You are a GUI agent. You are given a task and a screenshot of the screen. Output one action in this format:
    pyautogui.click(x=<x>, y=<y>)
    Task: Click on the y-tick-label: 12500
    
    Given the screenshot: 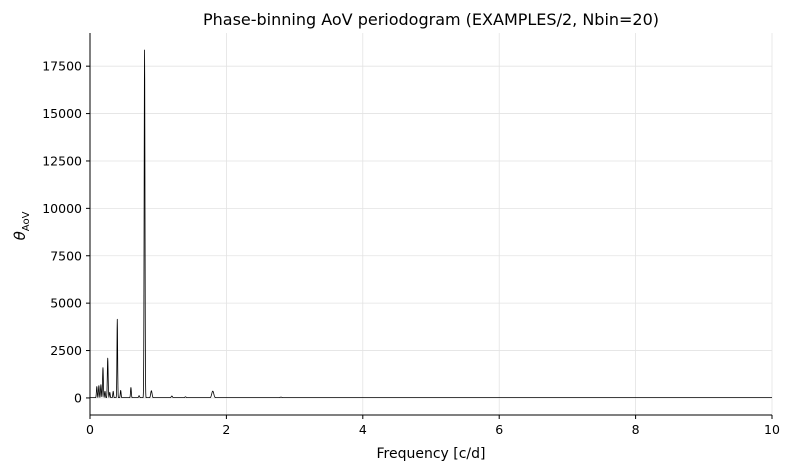 What is the action you would take?
    pyautogui.click(x=62, y=160)
    